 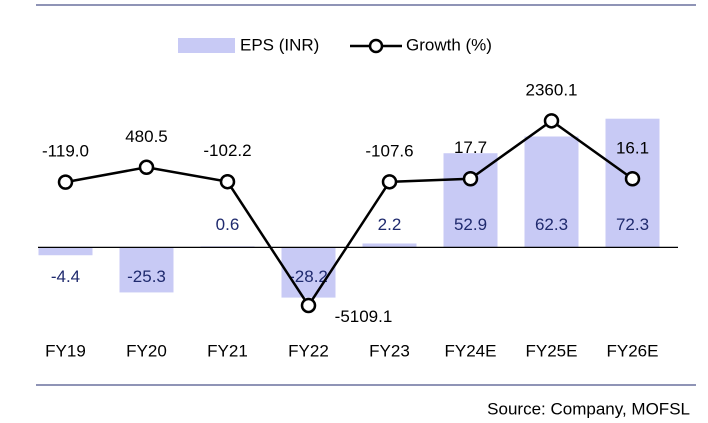 I want to click on bar-value-label: -28.2, so click(x=308, y=276).